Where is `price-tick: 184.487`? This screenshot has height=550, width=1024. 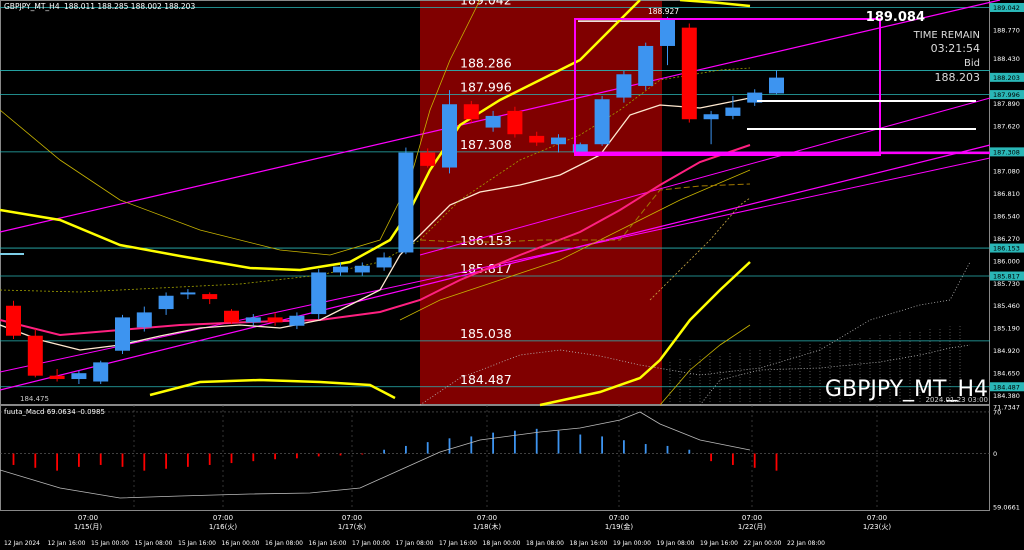 price-tick: 184.487 is located at coordinates (1006, 387).